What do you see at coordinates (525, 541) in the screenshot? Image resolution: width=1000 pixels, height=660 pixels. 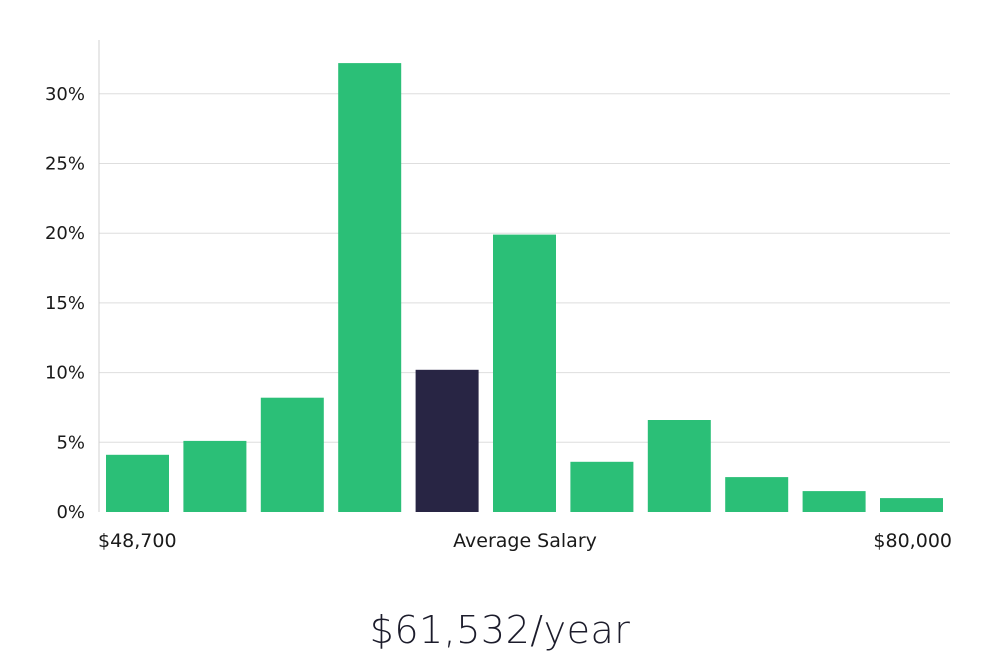 I see `x-axis-label: Average Salary` at bounding box center [525, 541].